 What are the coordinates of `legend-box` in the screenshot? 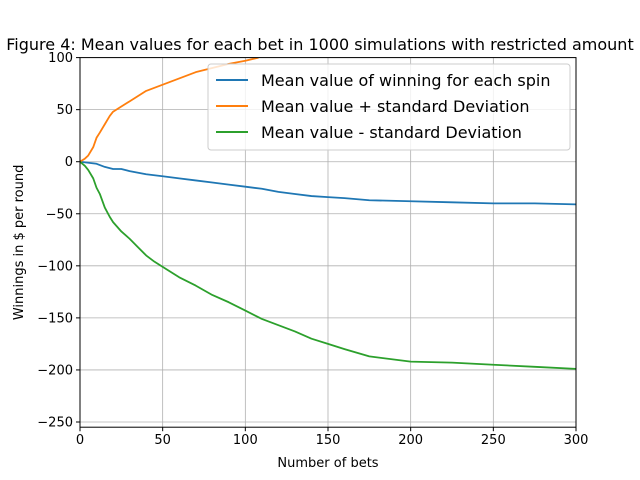 It's located at (389, 107).